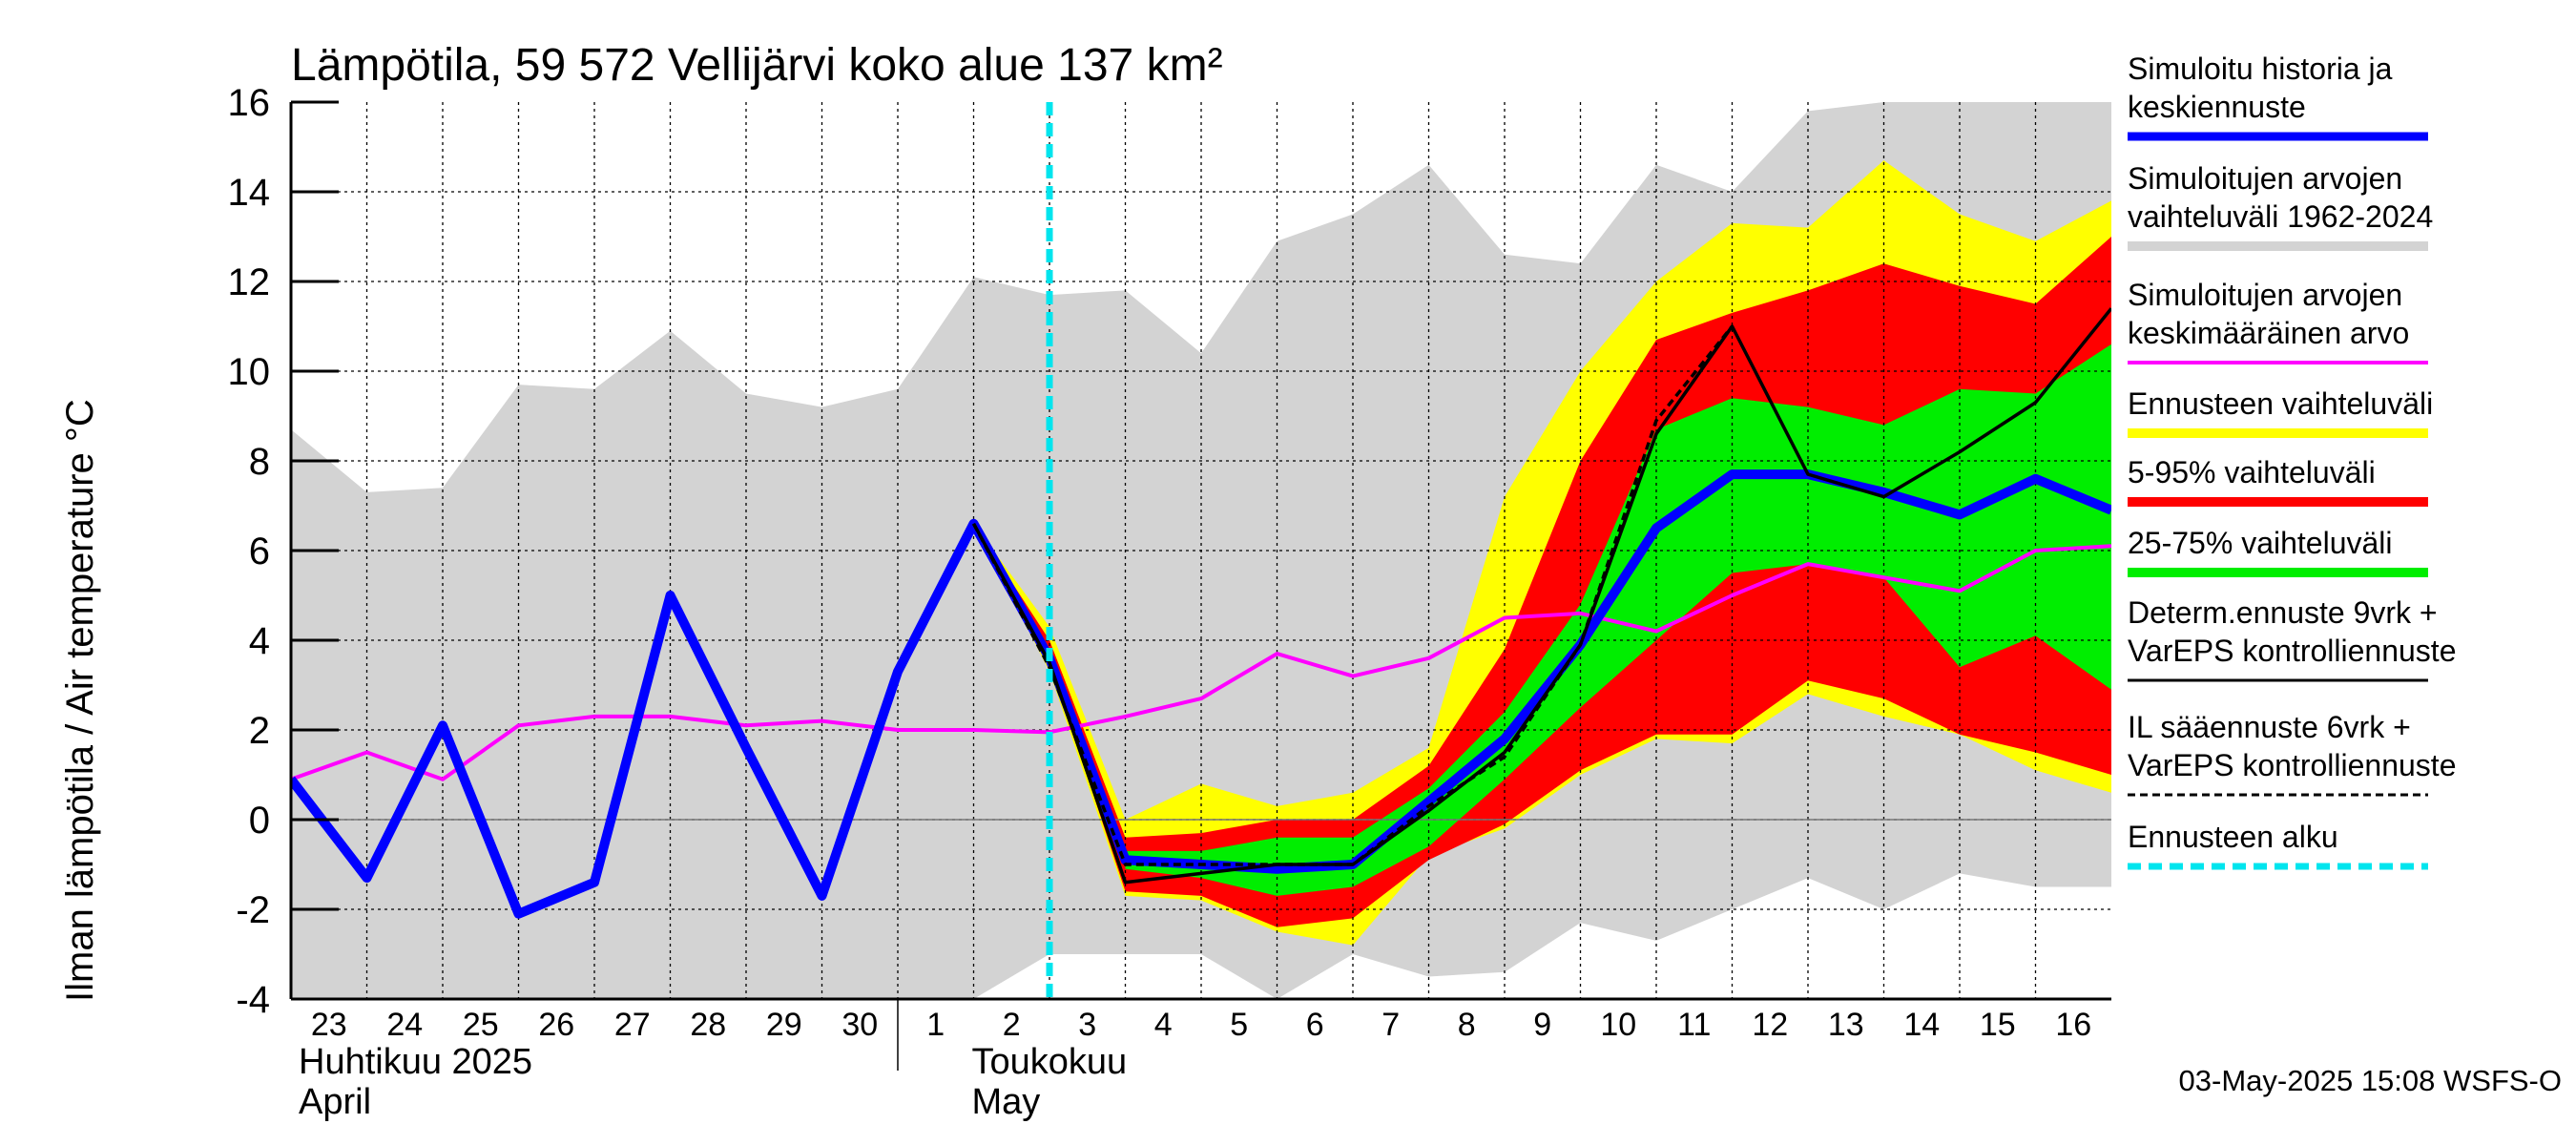 The height and width of the screenshot is (1145, 2576). What do you see at coordinates (1467, 1025) in the screenshot?
I see `x-day-label: 8` at bounding box center [1467, 1025].